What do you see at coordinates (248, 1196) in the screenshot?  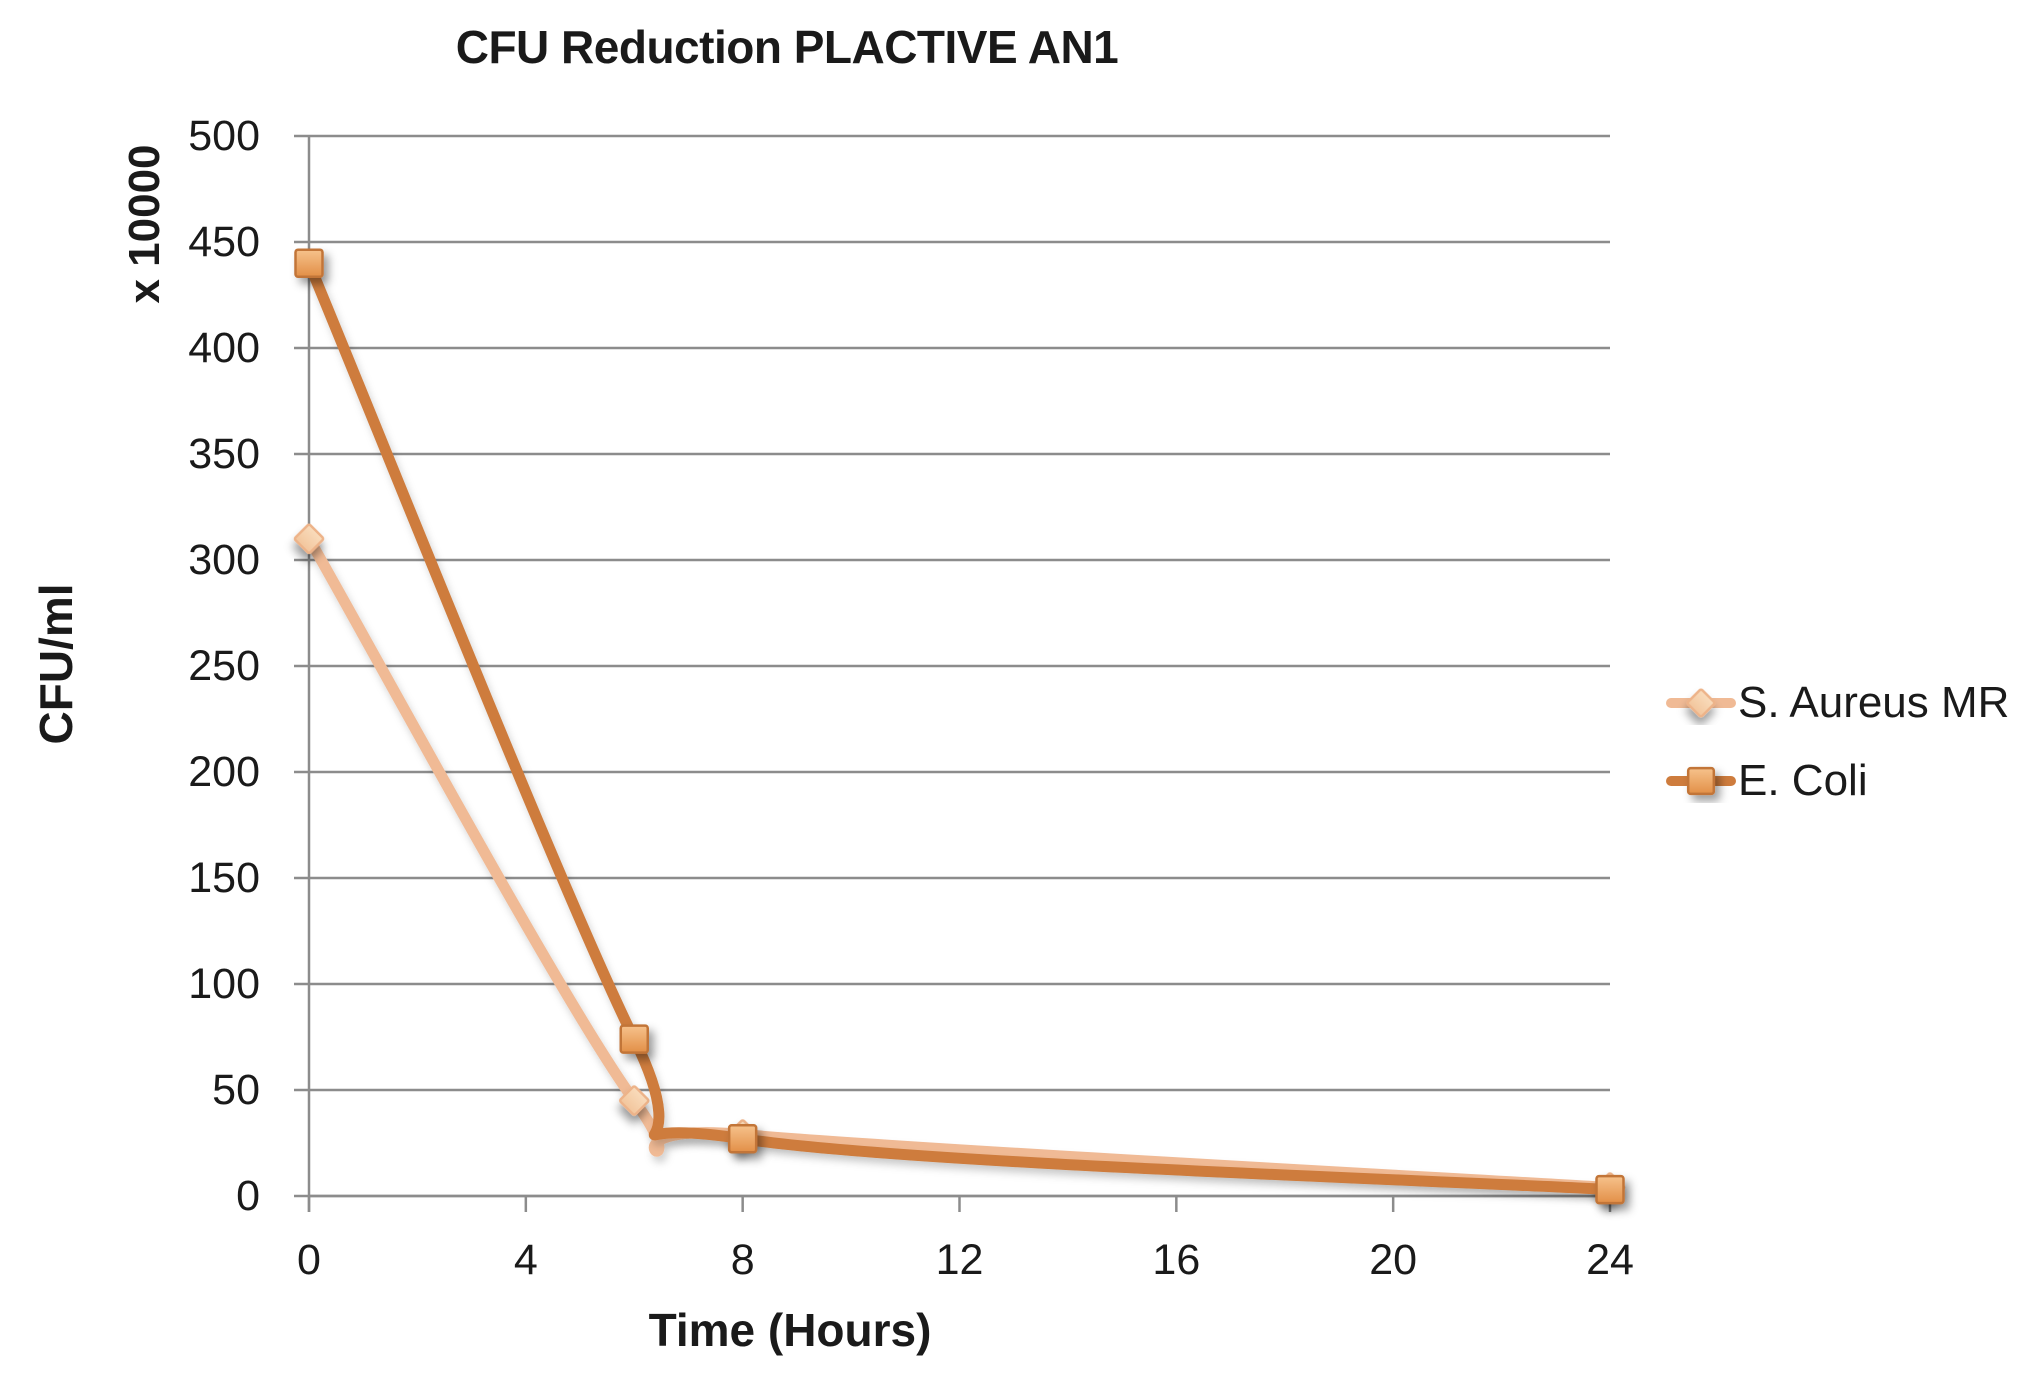 I see `y-tick-label: 0` at bounding box center [248, 1196].